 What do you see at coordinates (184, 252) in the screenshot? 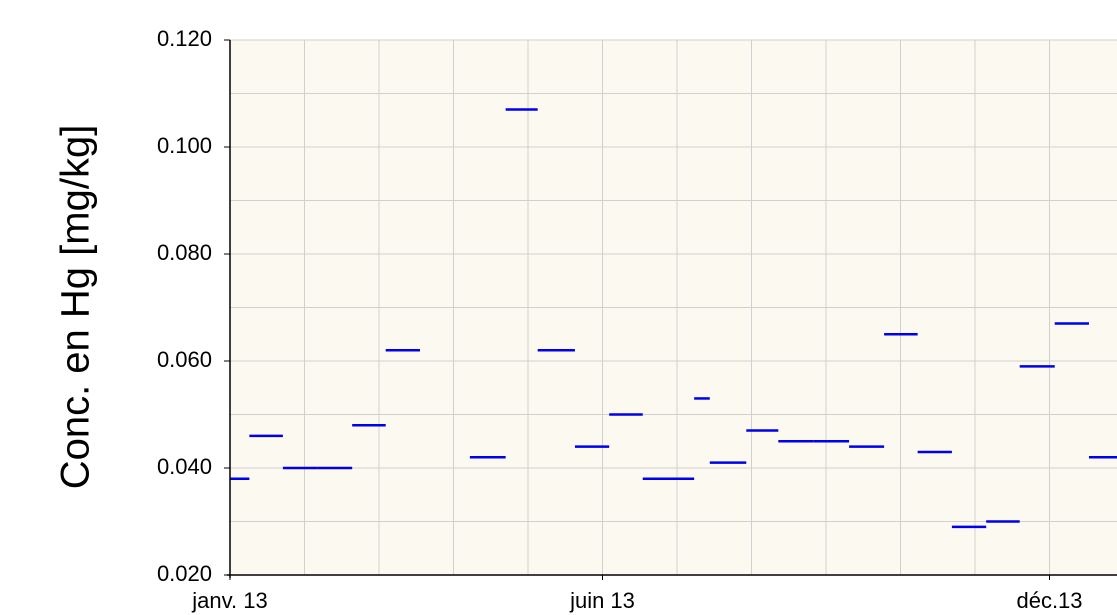
I see `y-tick-label: 0.080` at bounding box center [184, 252].